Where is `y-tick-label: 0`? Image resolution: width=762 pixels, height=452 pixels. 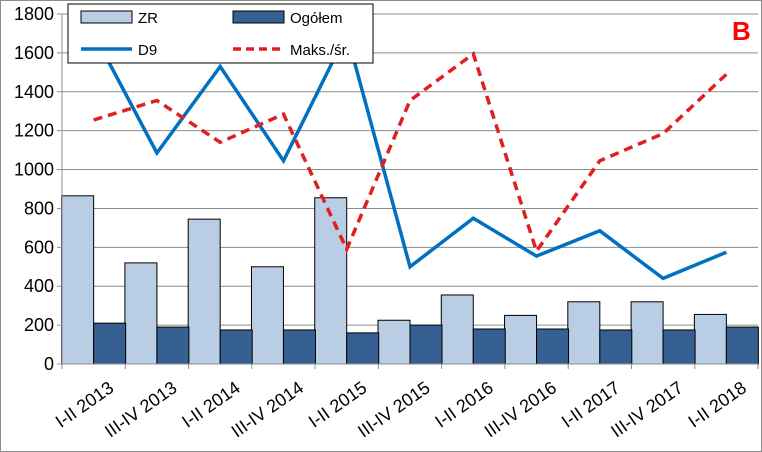 y-tick-label: 0 is located at coordinates (49, 364).